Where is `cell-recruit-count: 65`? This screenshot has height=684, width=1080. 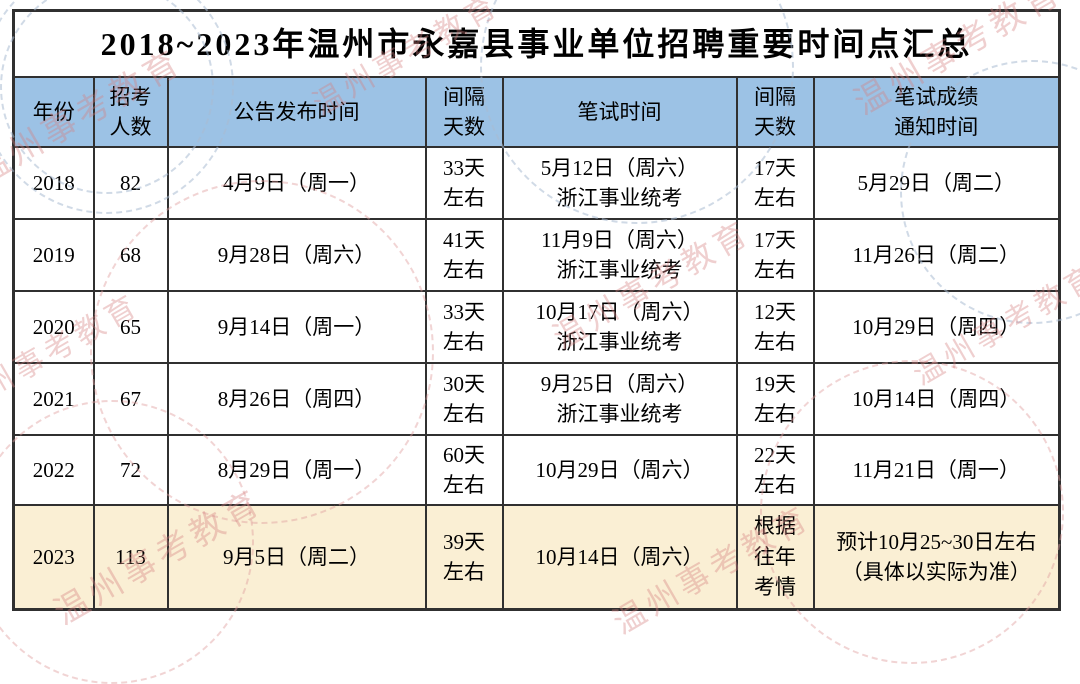 cell-recruit-count: 65 is located at coordinates (130, 327).